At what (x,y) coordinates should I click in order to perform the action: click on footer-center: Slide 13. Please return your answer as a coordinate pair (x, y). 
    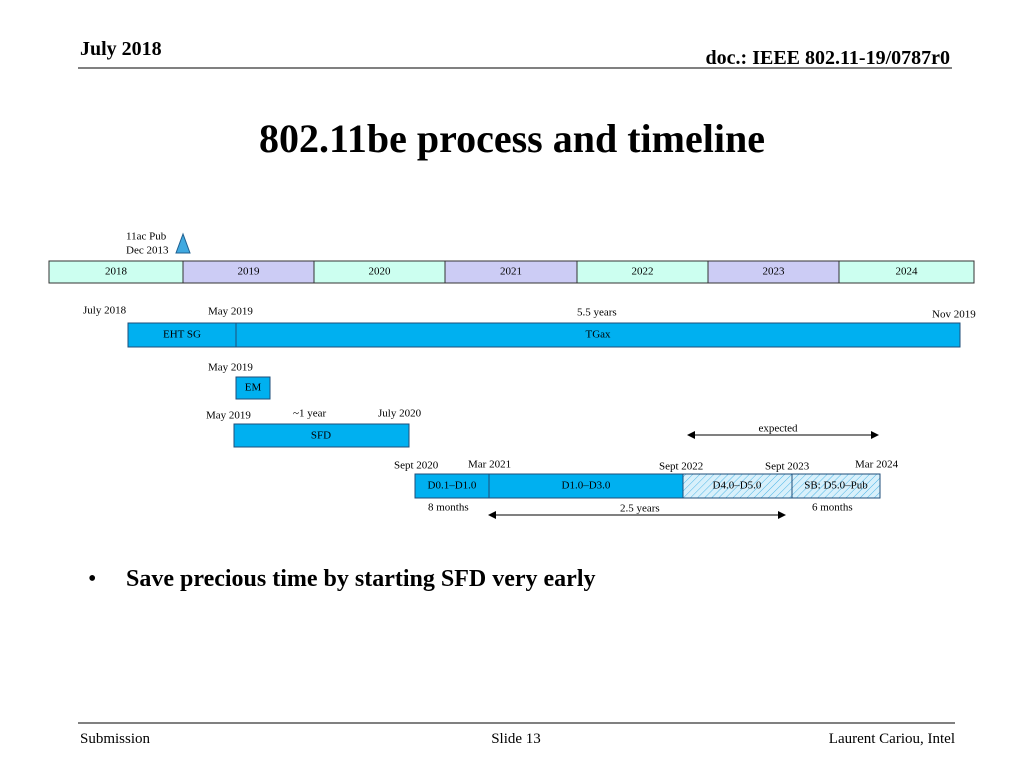
    Looking at the image, I should click on (516, 739).